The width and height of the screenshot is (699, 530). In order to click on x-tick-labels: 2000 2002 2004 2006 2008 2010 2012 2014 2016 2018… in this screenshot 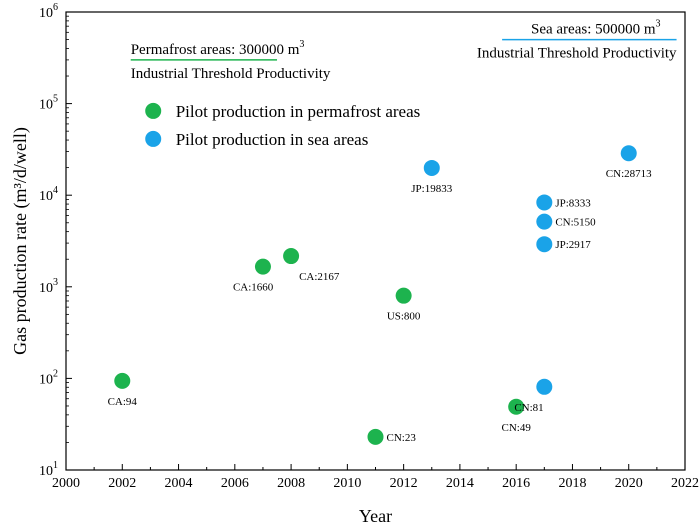, I will do `click(375, 483)`.